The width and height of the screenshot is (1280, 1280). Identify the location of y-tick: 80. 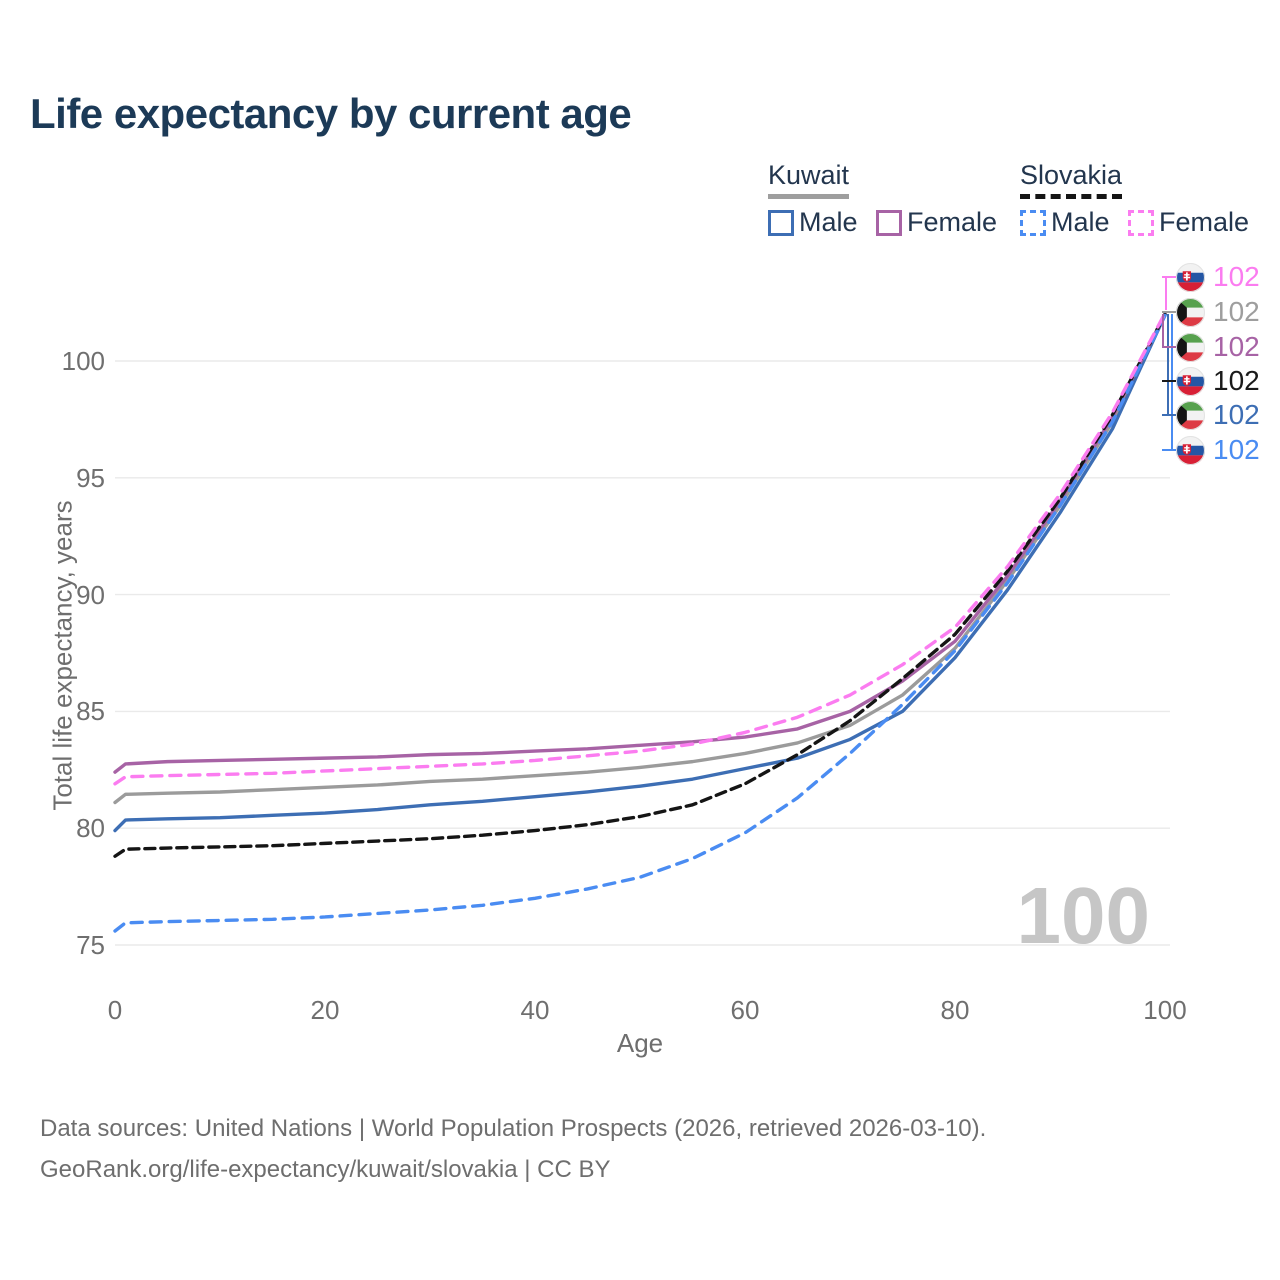
(90, 828).